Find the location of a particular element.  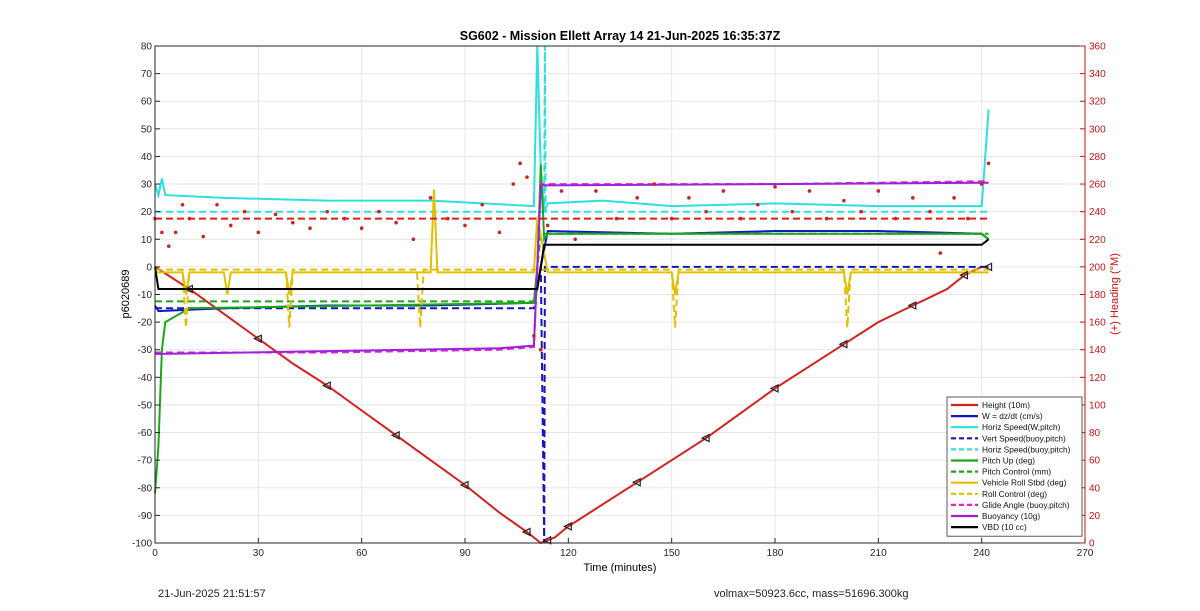

y-tick-label: -80 is located at coordinates (145, 488).